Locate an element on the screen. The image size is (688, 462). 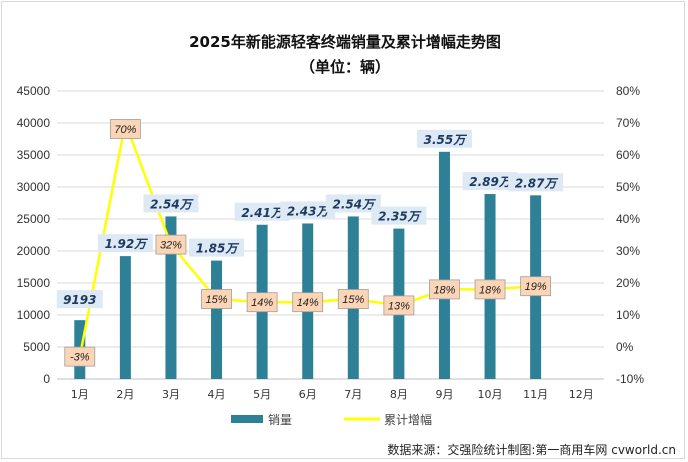
bar-label-text: 2.41万 is located at coordinates (263, 213).